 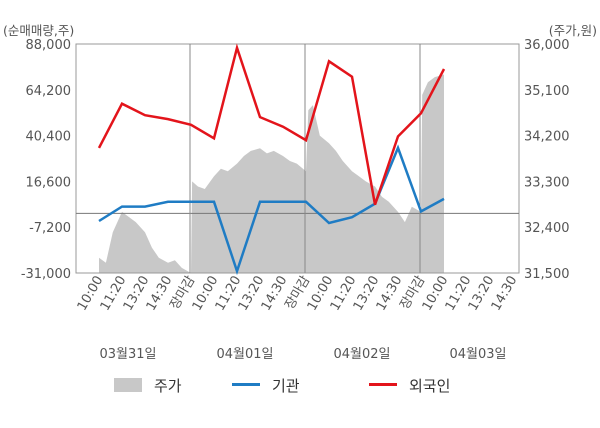 I want to click on date-label: 03월31일, so click(x=127, y=354).